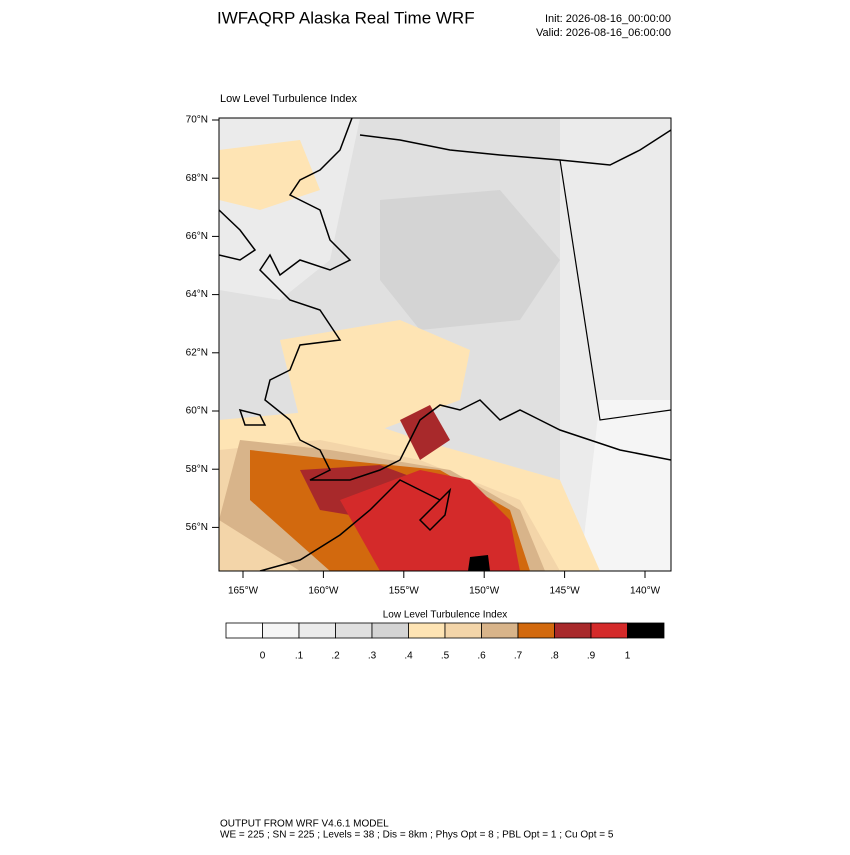 The image size is (850, 855). What do you see at coordinates (263, 656) in the screenshot?
I see `colorbar-label: 0` at bounding box center [263, 656].